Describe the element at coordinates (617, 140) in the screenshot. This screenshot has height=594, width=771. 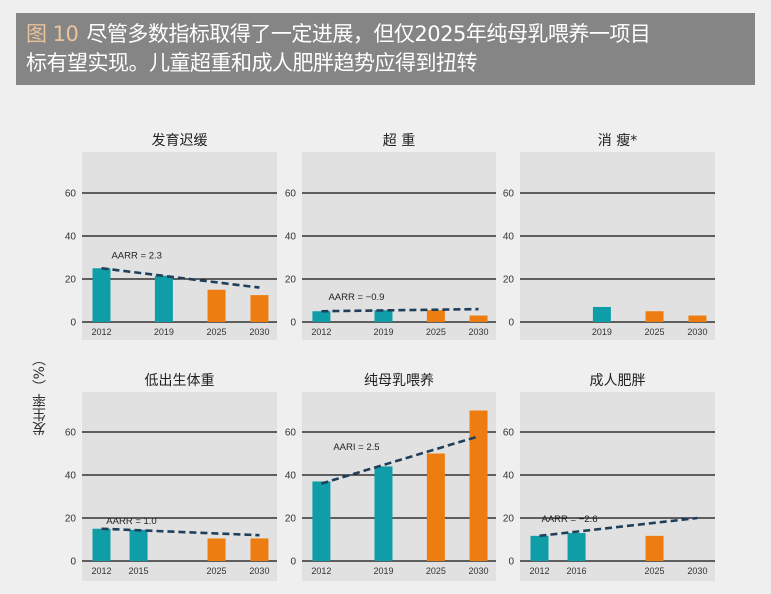
I see `panel-title: 消 瘦*` at that location.